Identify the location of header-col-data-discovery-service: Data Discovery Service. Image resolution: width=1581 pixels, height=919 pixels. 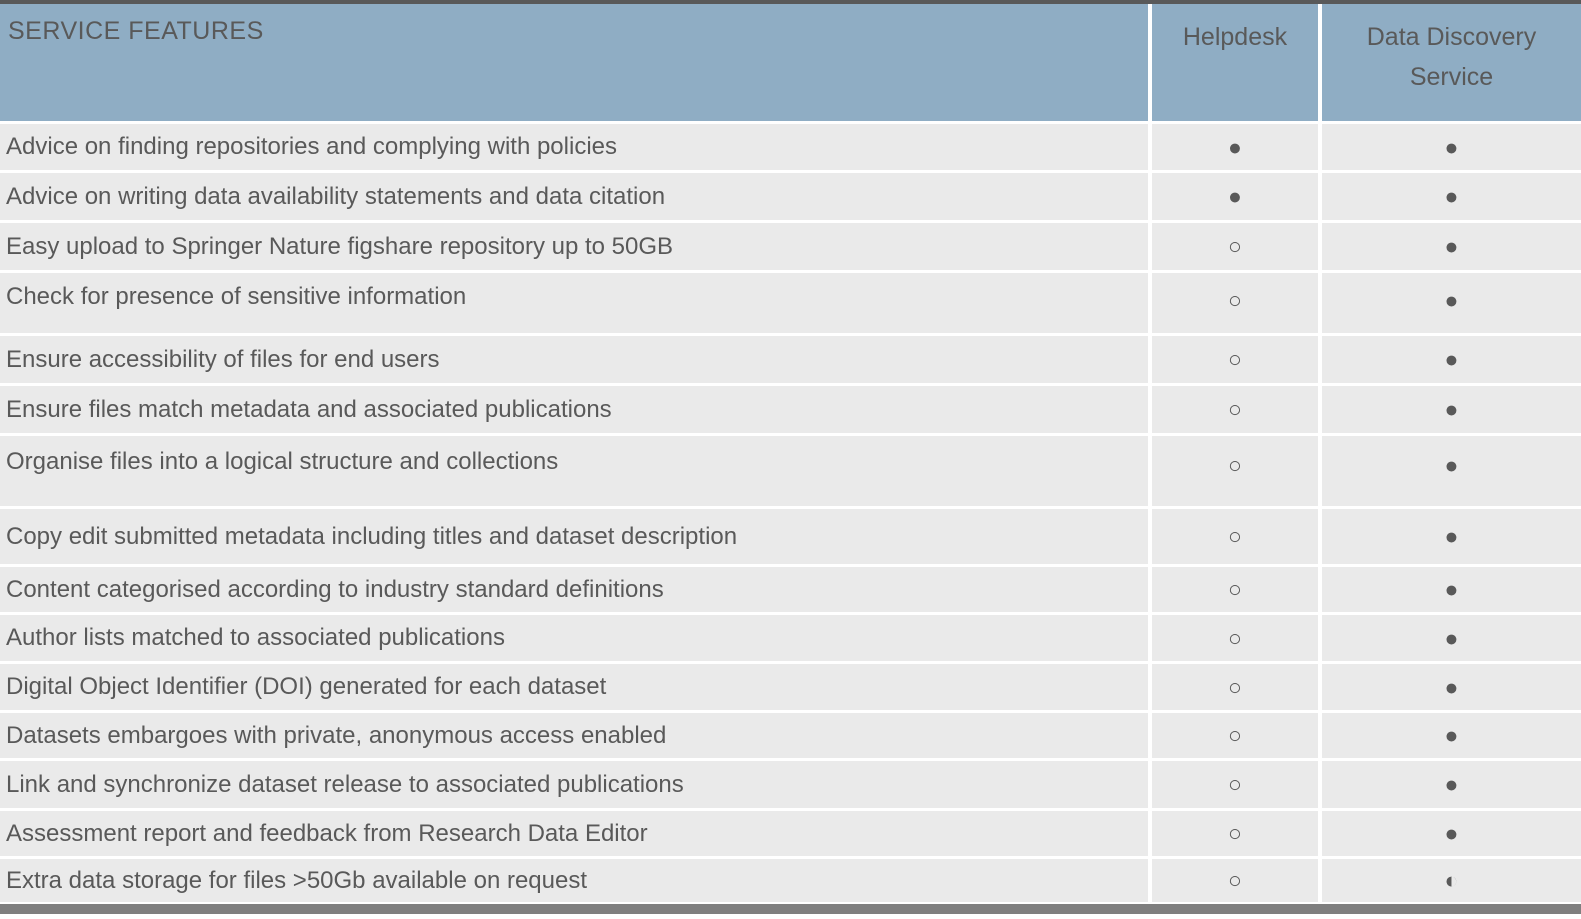
(1451, 62).